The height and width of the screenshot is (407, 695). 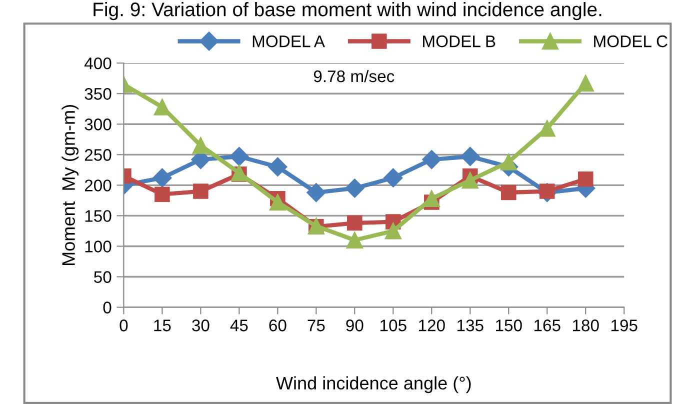 What do you see at coordinates (98, 94) in the screenshot?
I see `y-tick-label: 350` at bounding box center [98, 94].